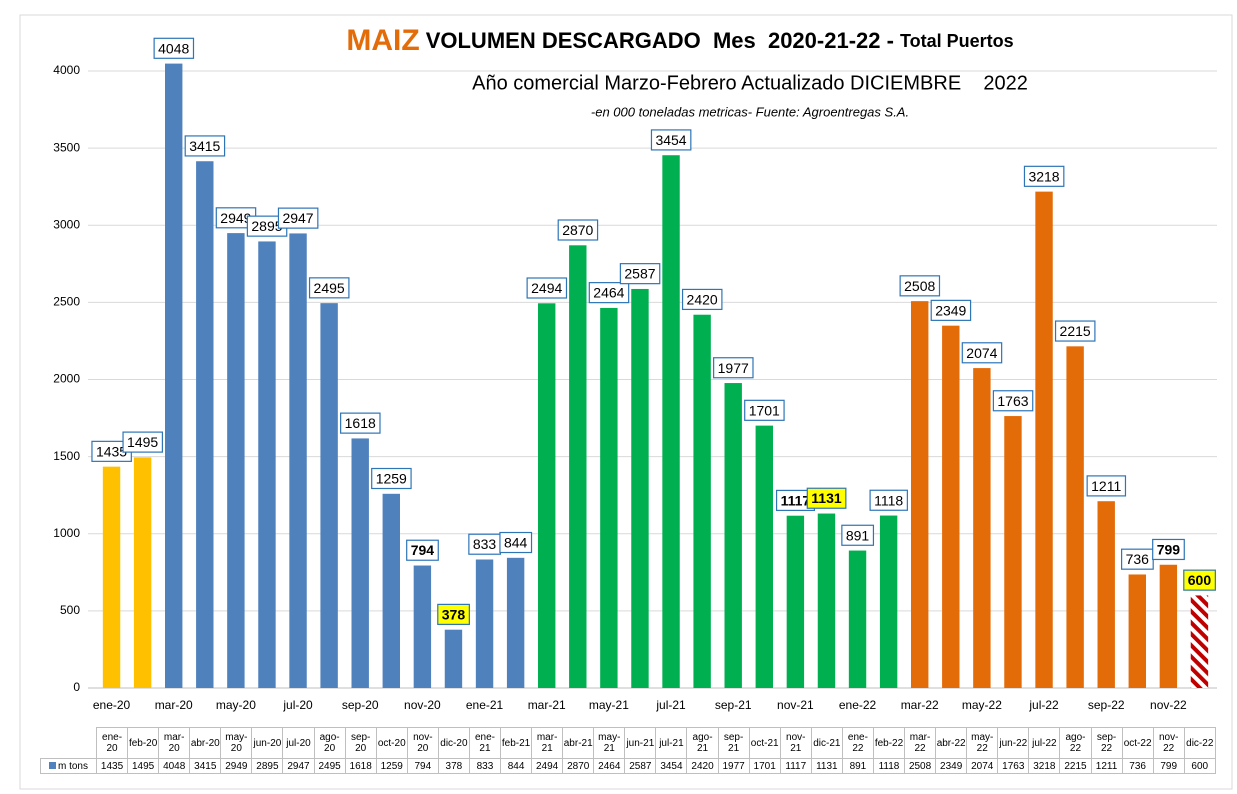 This screenshot has height=794, width=1237. I want to click on data-label: 1259, so click(391, 479).